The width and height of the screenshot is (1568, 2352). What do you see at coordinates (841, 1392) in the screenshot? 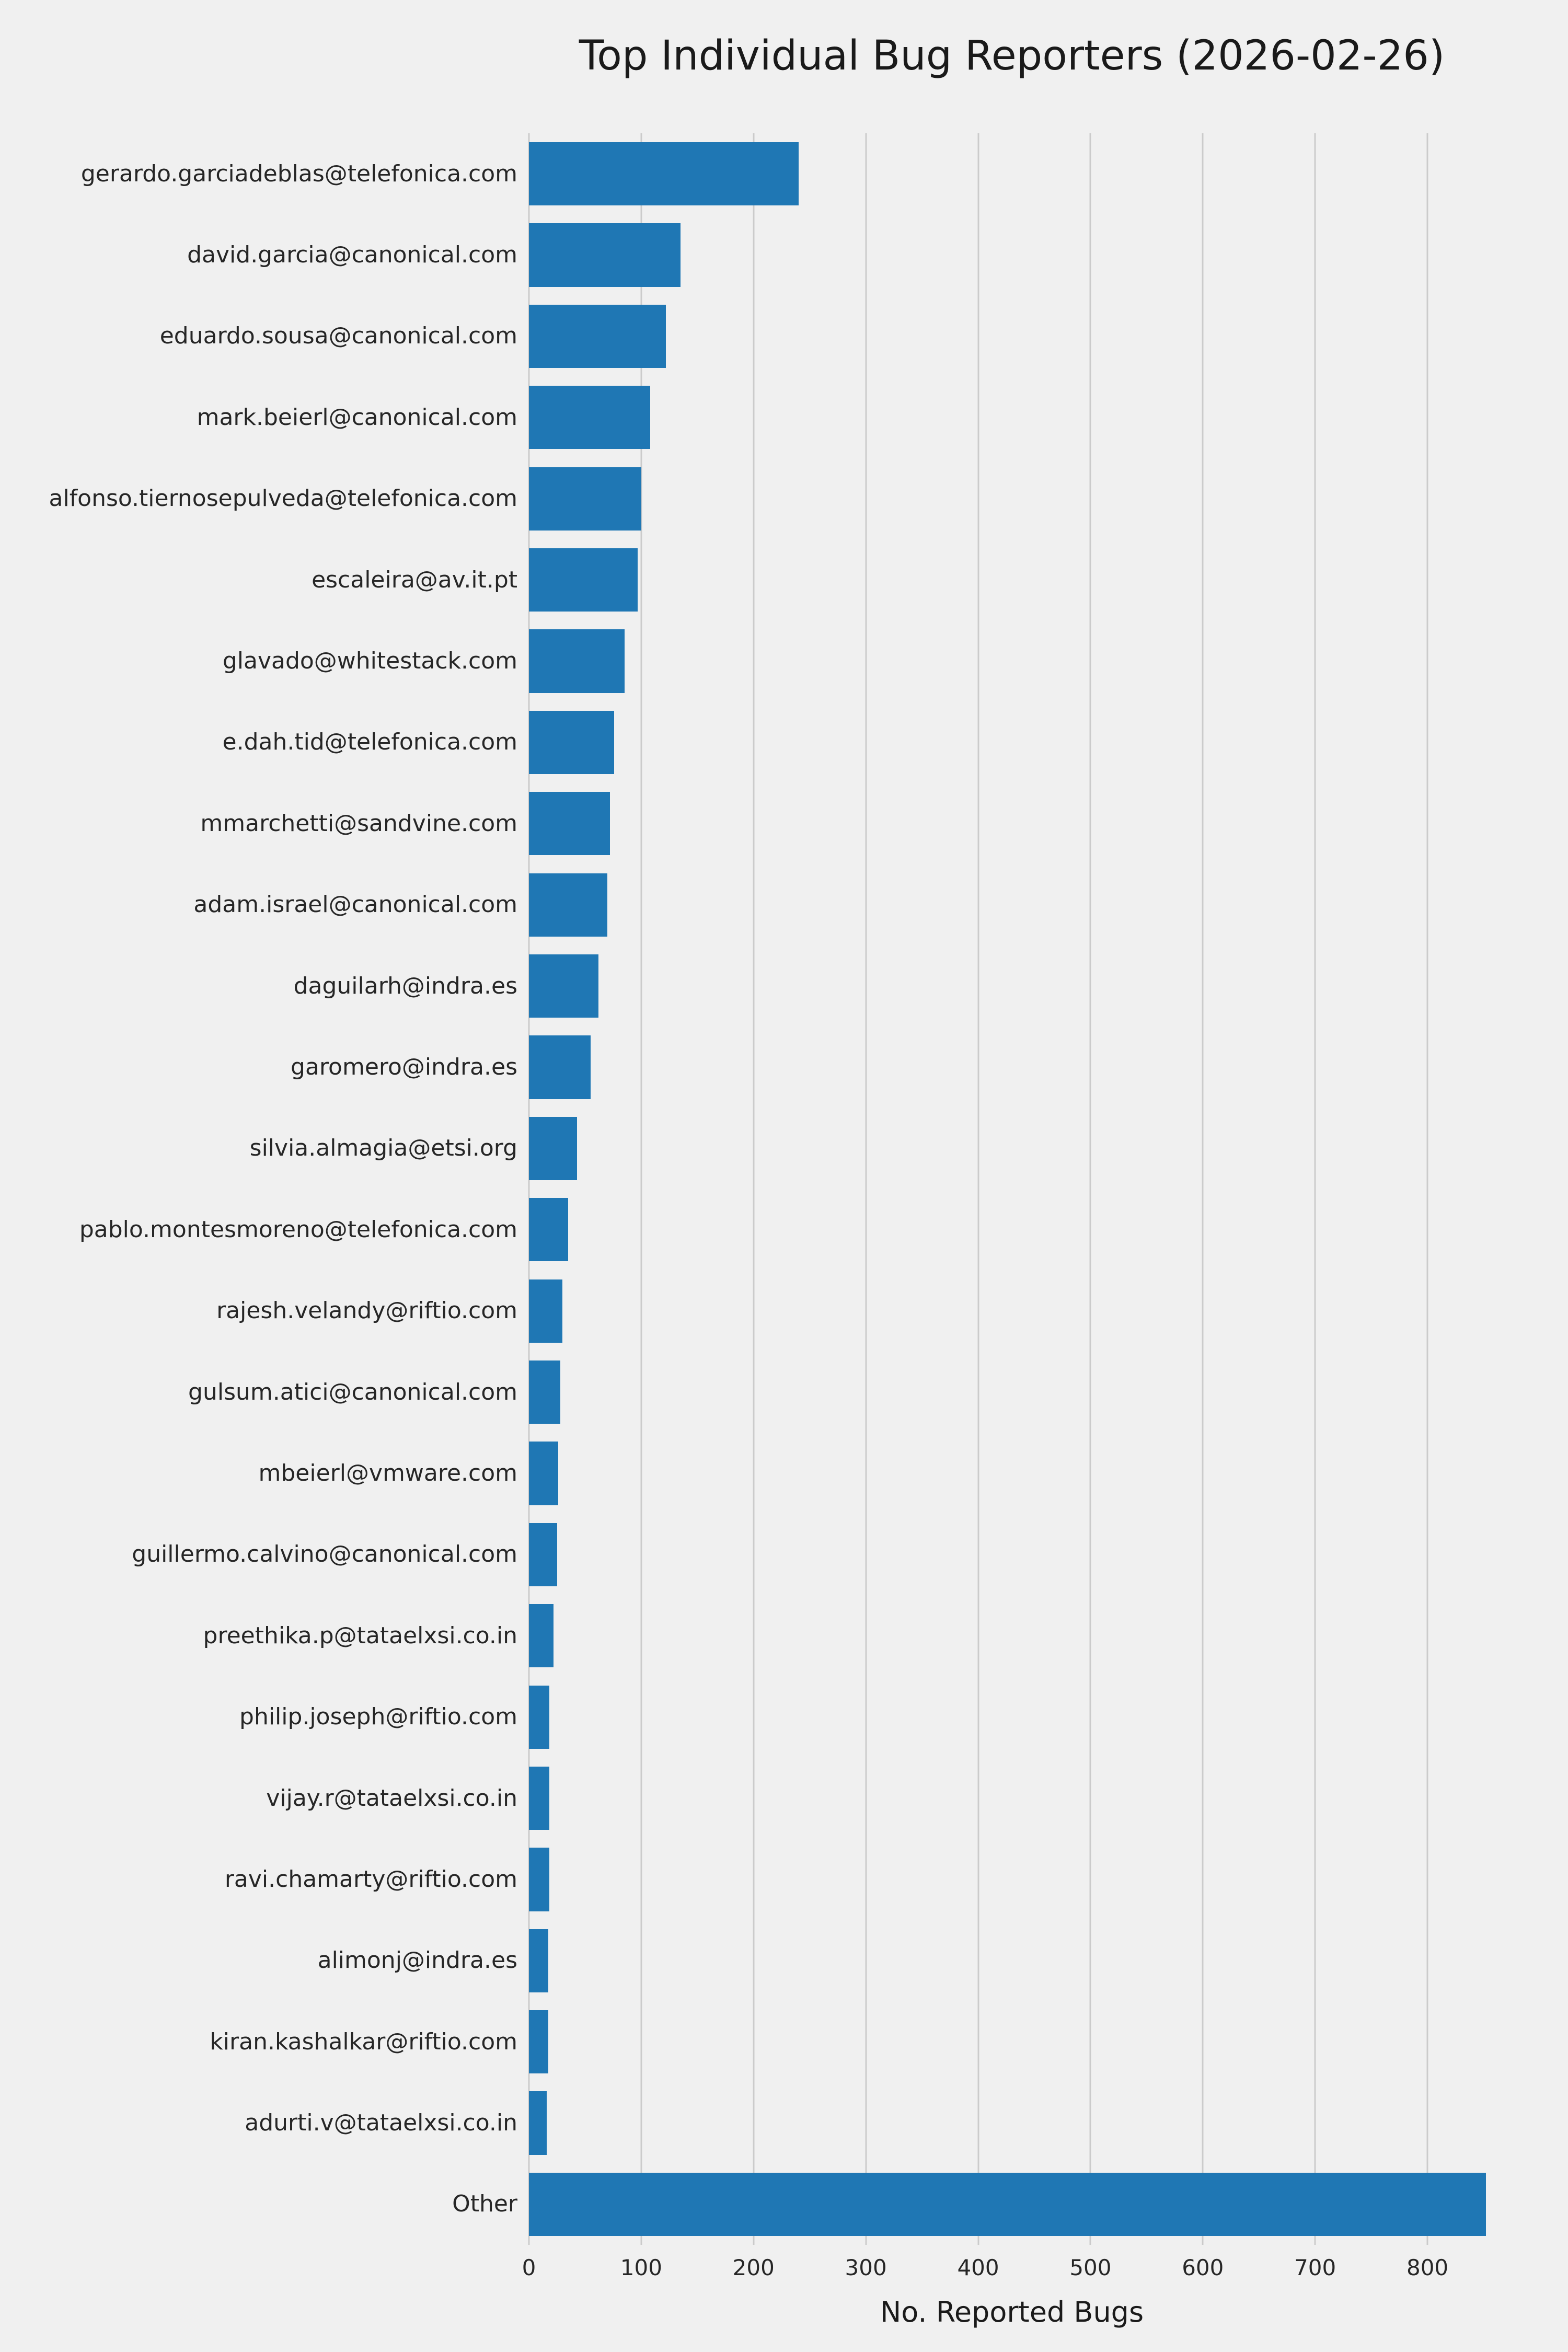
I see `bar-row: gulsum.atici@canonical.com` at bounding box center [841, 1392].